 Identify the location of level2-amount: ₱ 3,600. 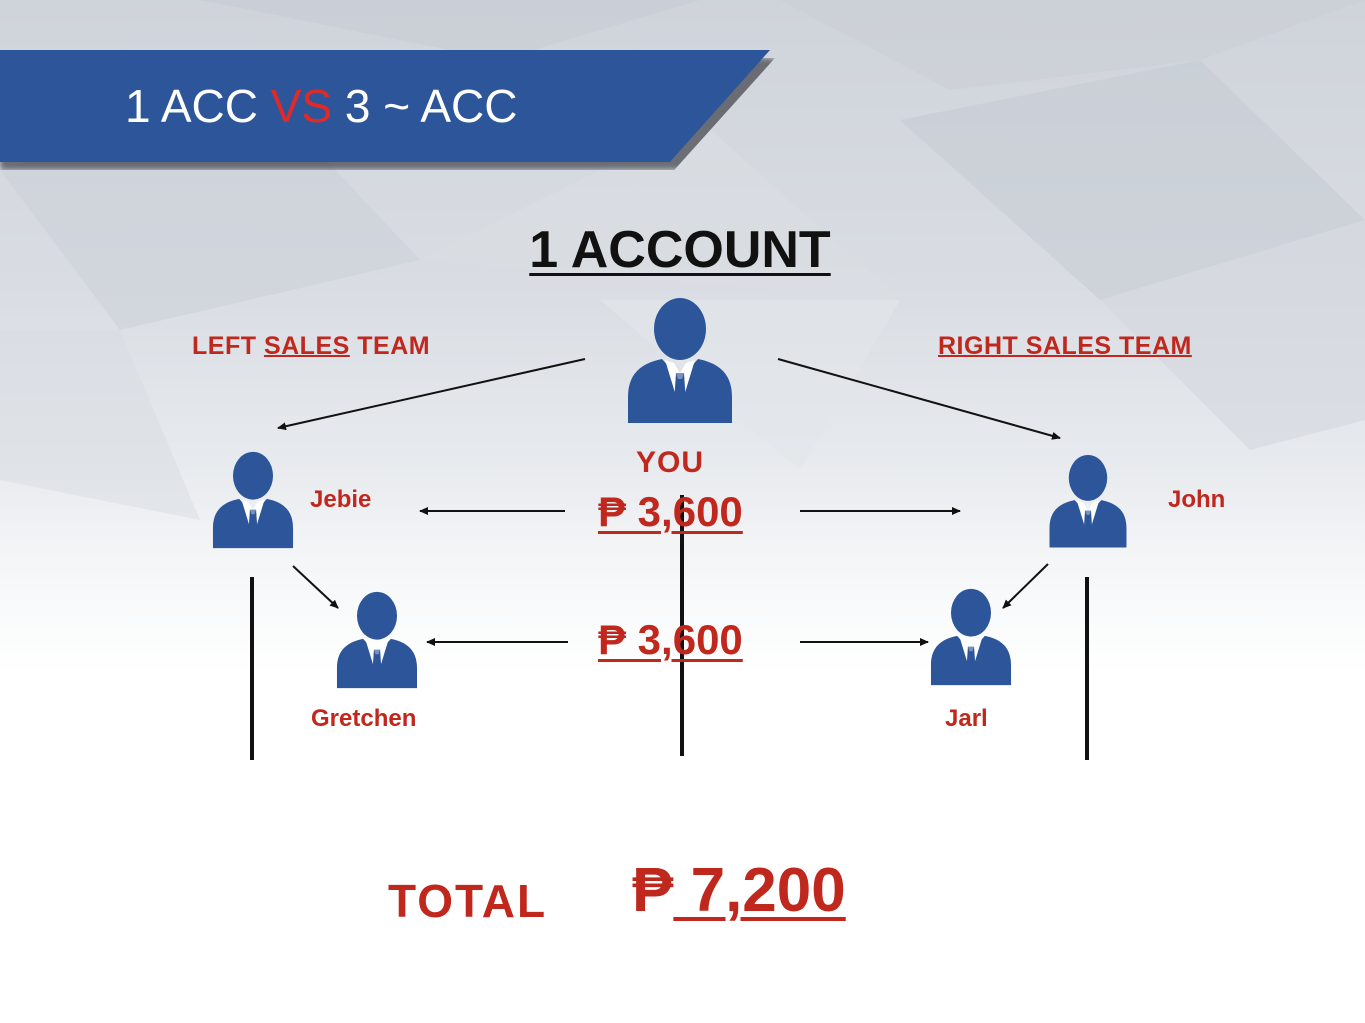
(670, 639).